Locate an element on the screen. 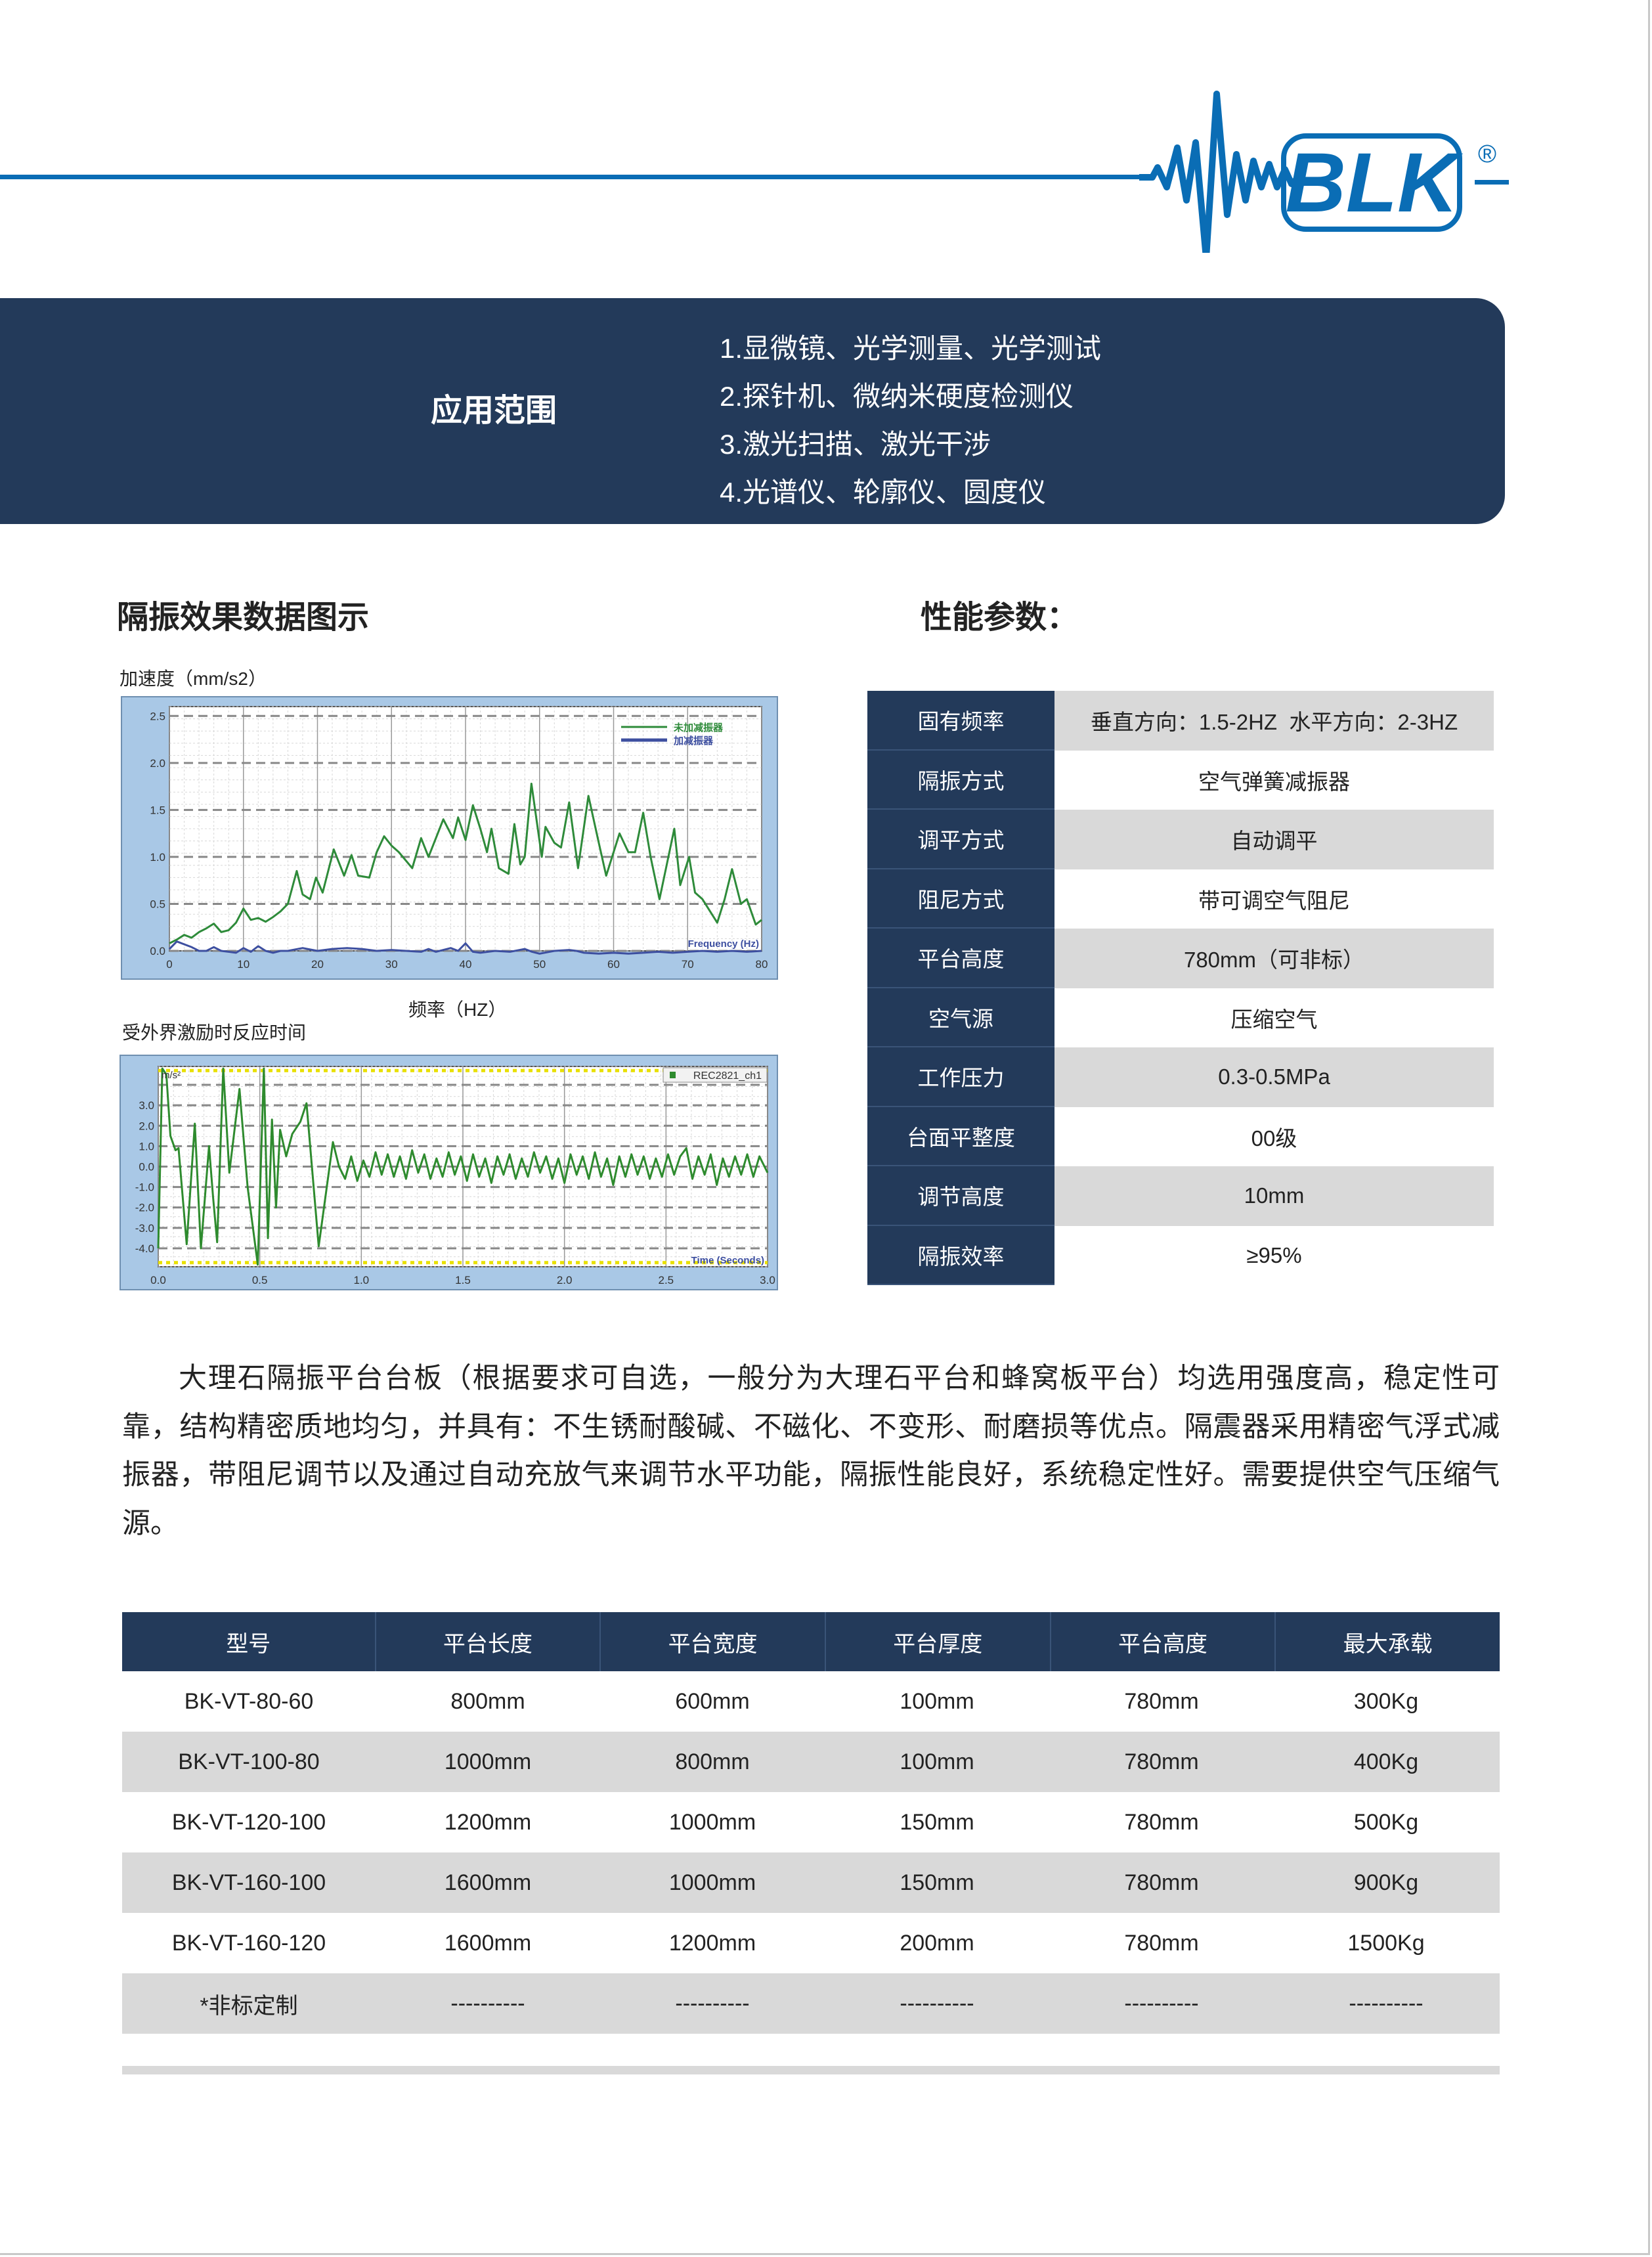 The width and height of the screenshot is (1652, 2257). table-header-cell: 平台厚度 is located at coordinates (938, 1642).